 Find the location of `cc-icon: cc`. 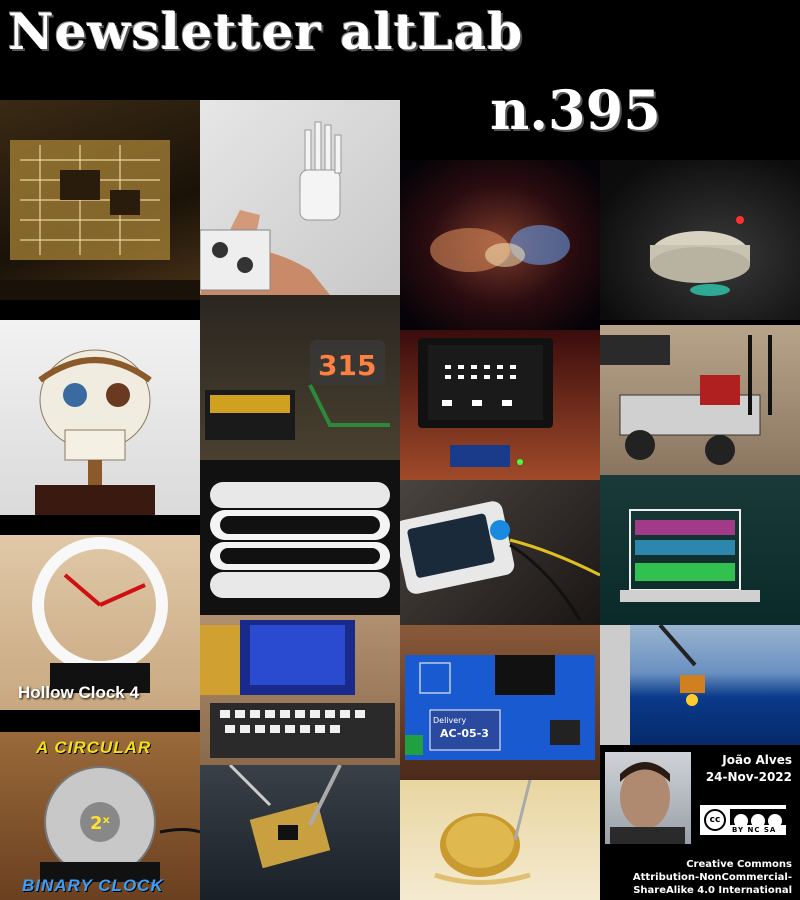

cc-icon: cc is located at coordinates (715, 820).